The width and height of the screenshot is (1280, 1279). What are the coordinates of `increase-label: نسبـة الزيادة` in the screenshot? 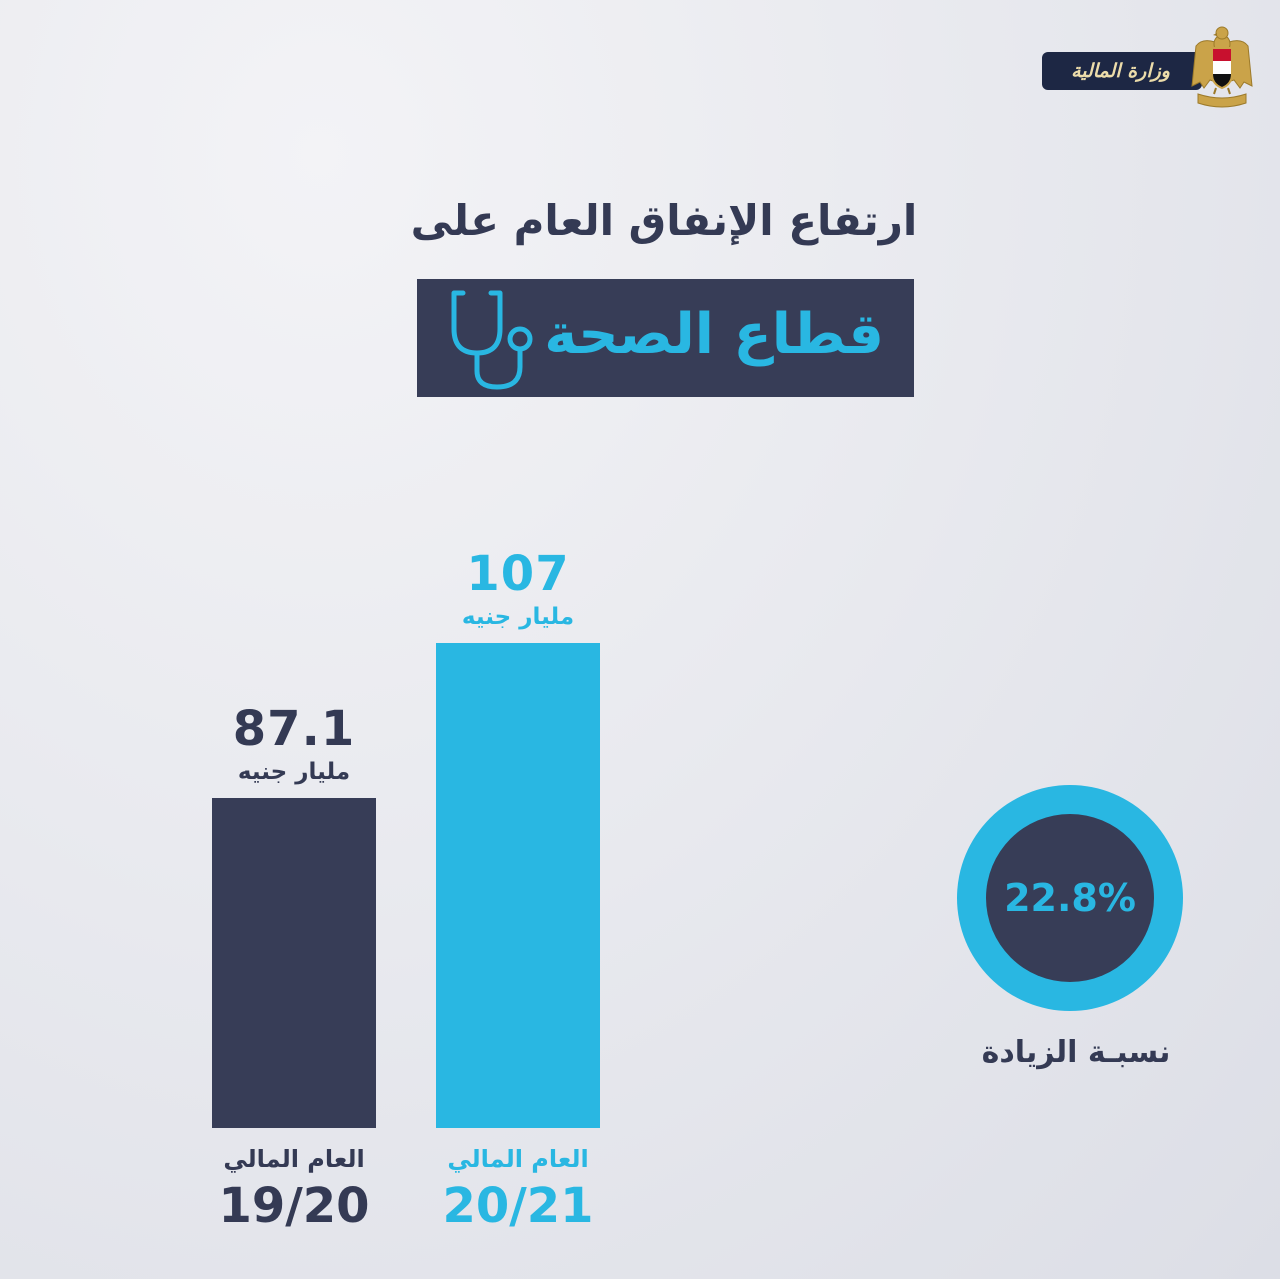 It's located at (1076, 1052).